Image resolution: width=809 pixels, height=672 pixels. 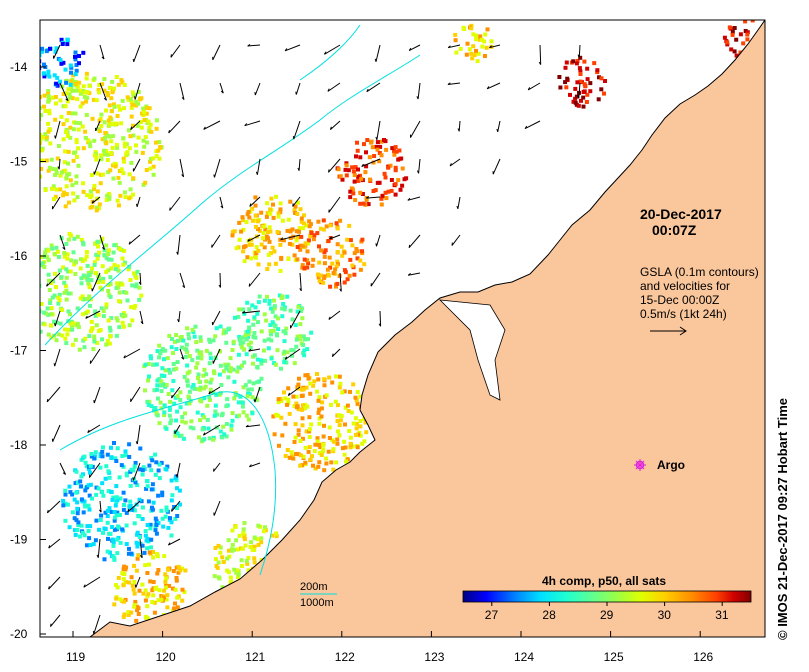 I want to click on depth-legend-200m: 200m, so click(x=314, y=587).